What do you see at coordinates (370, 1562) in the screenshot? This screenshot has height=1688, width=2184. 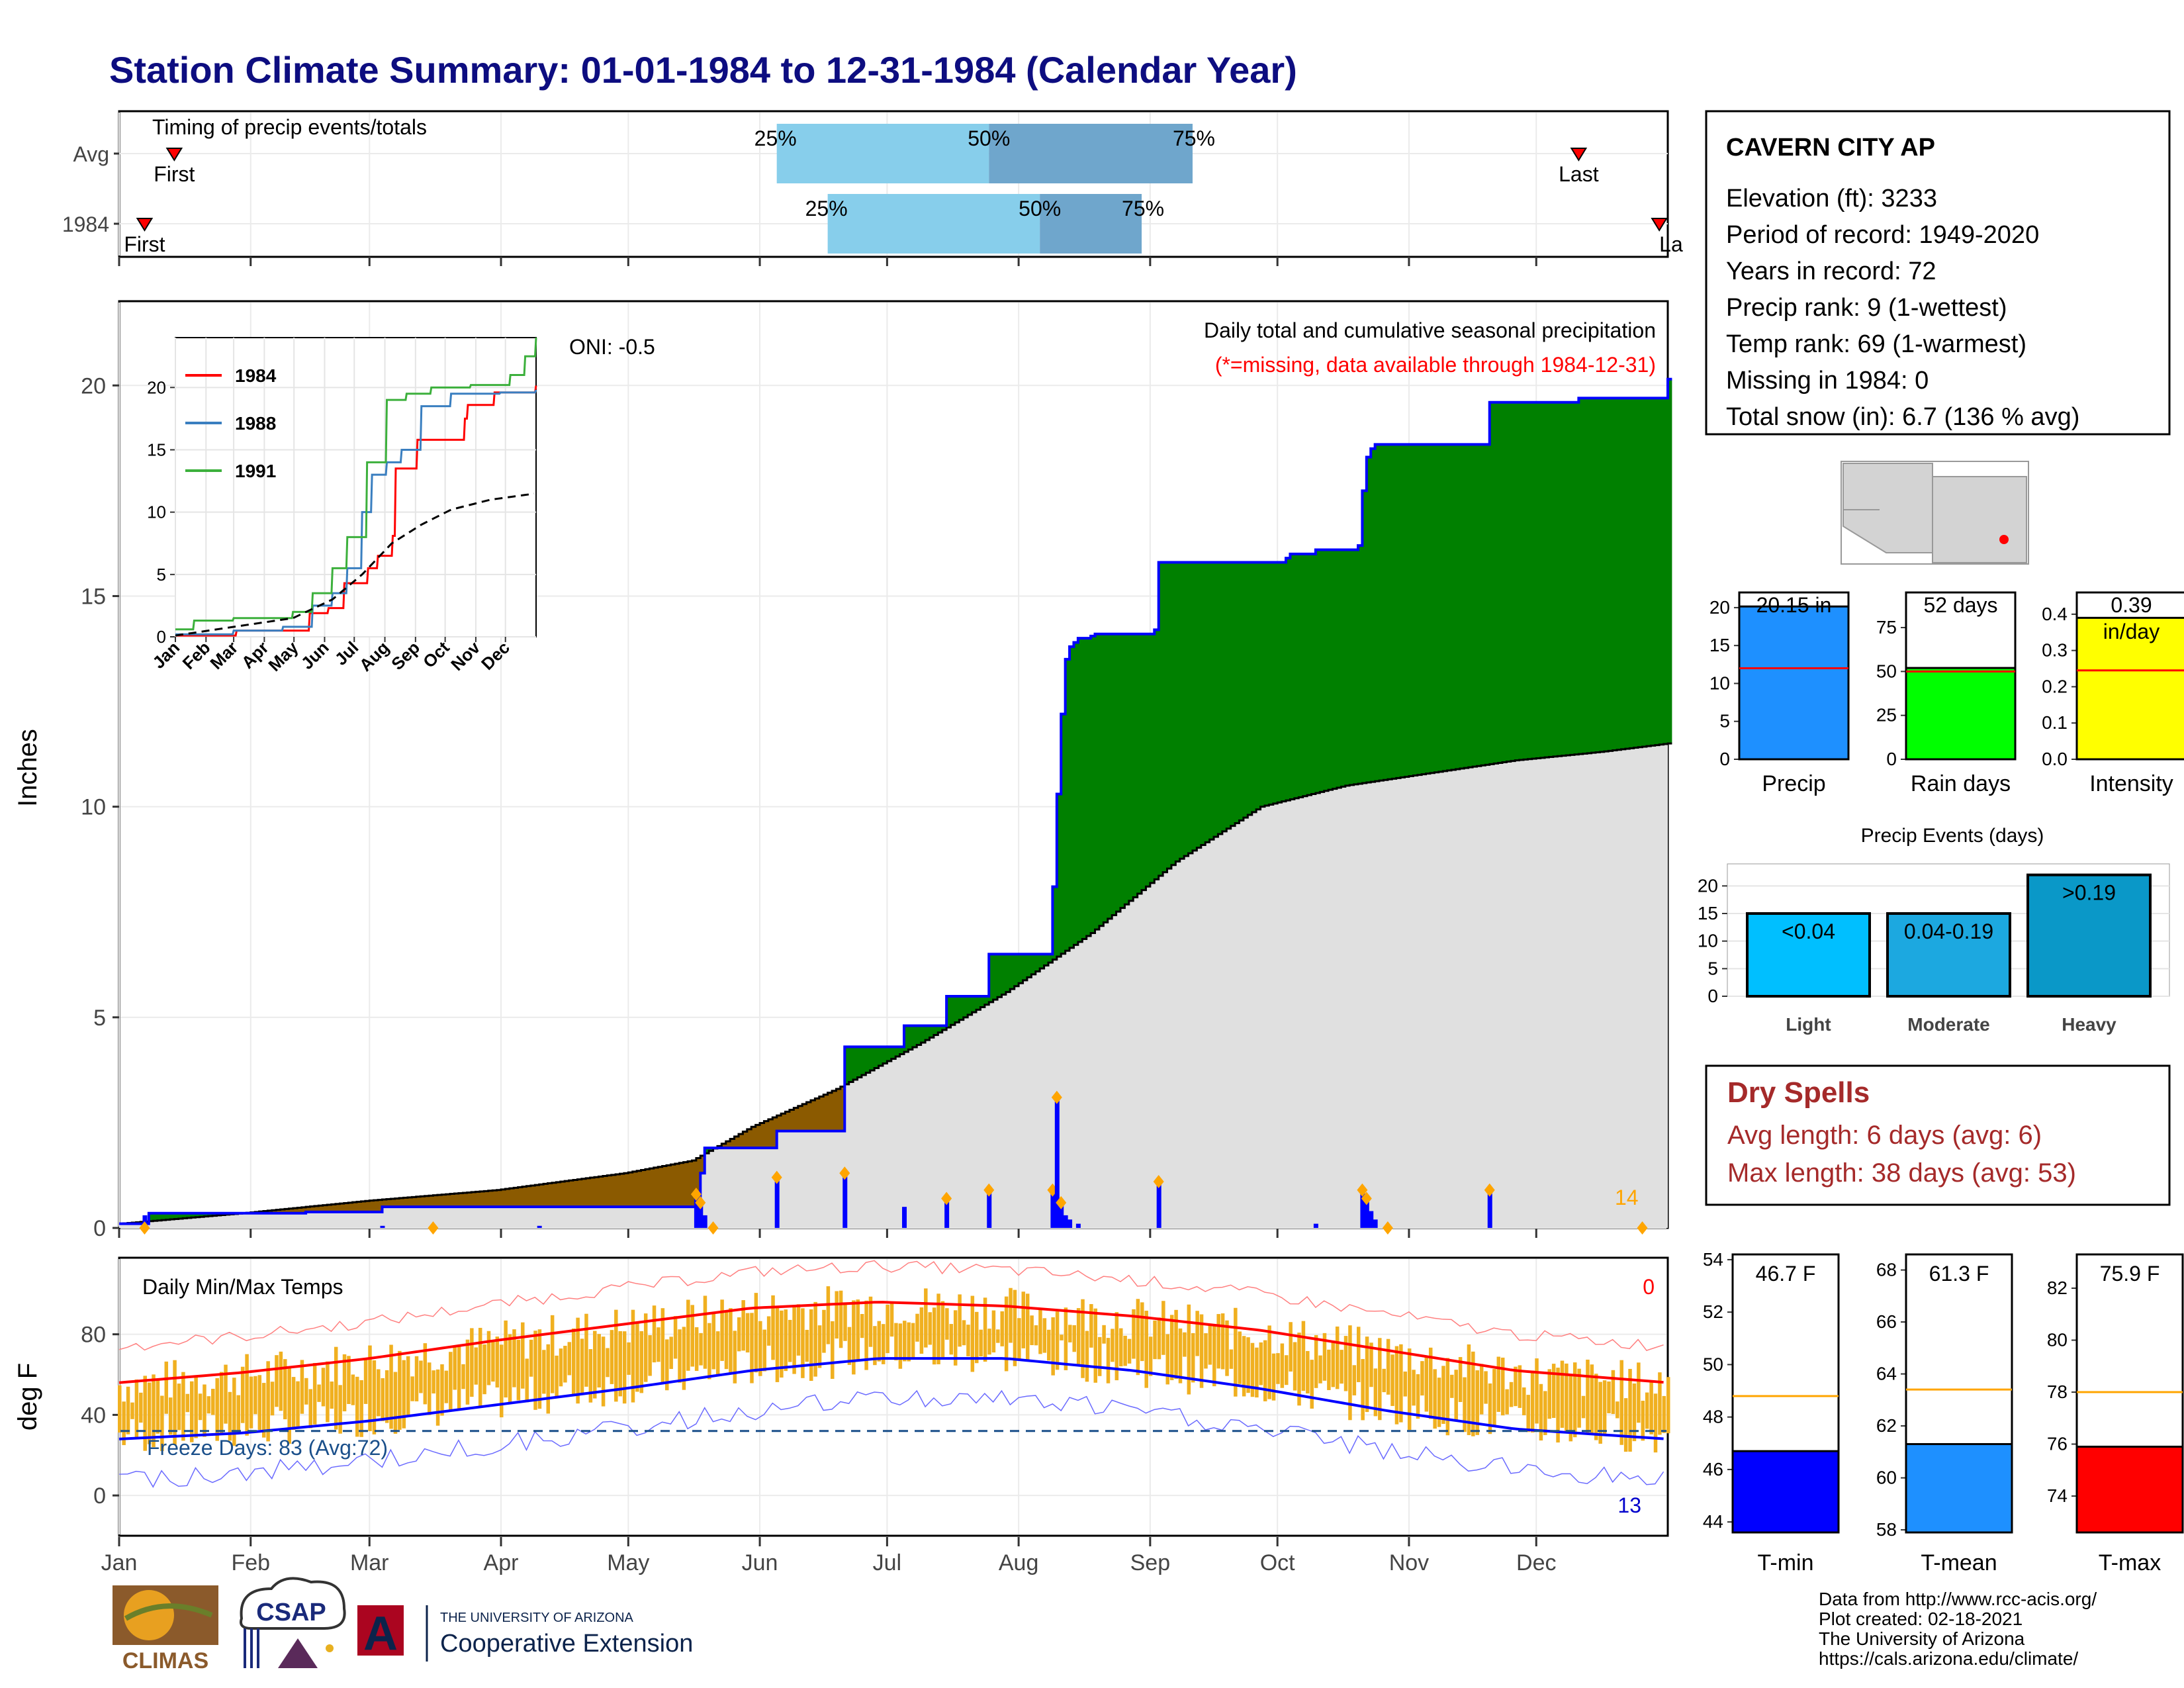 I see `month-label: Mar` at bounding box center [370, 1562].